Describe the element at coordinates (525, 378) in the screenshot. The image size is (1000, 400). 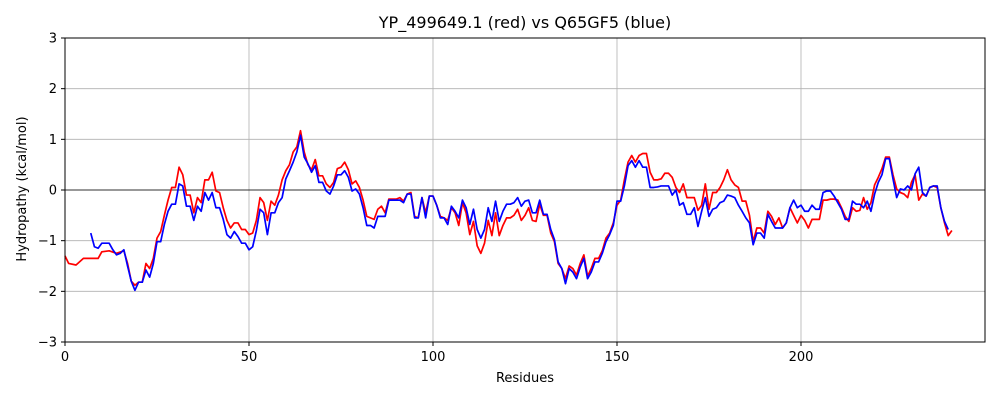
I see `x-axis-label: Residues` at that location.